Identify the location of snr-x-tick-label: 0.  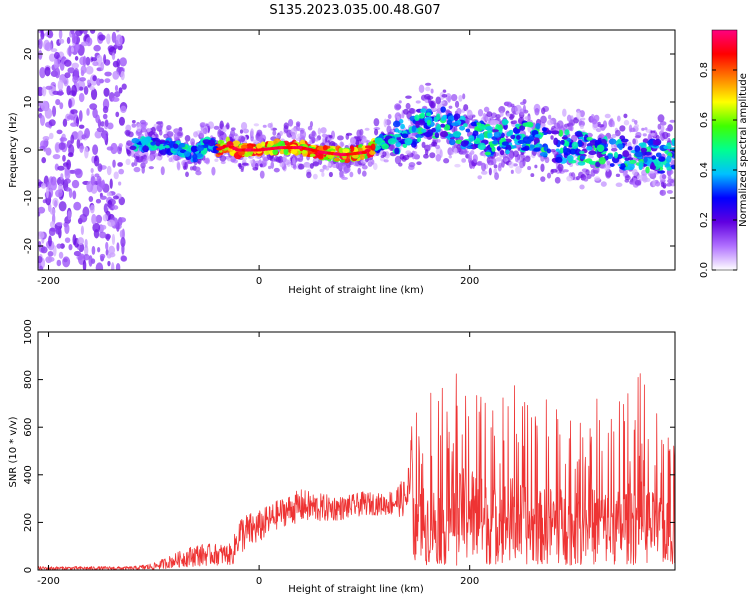
(259, 581).